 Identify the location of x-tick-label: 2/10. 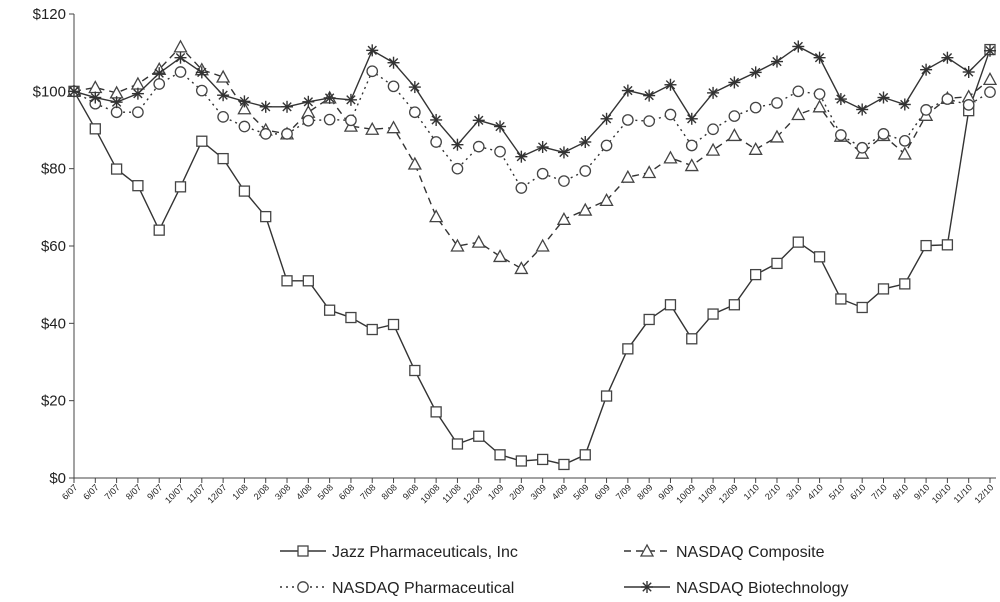
(772, 491).